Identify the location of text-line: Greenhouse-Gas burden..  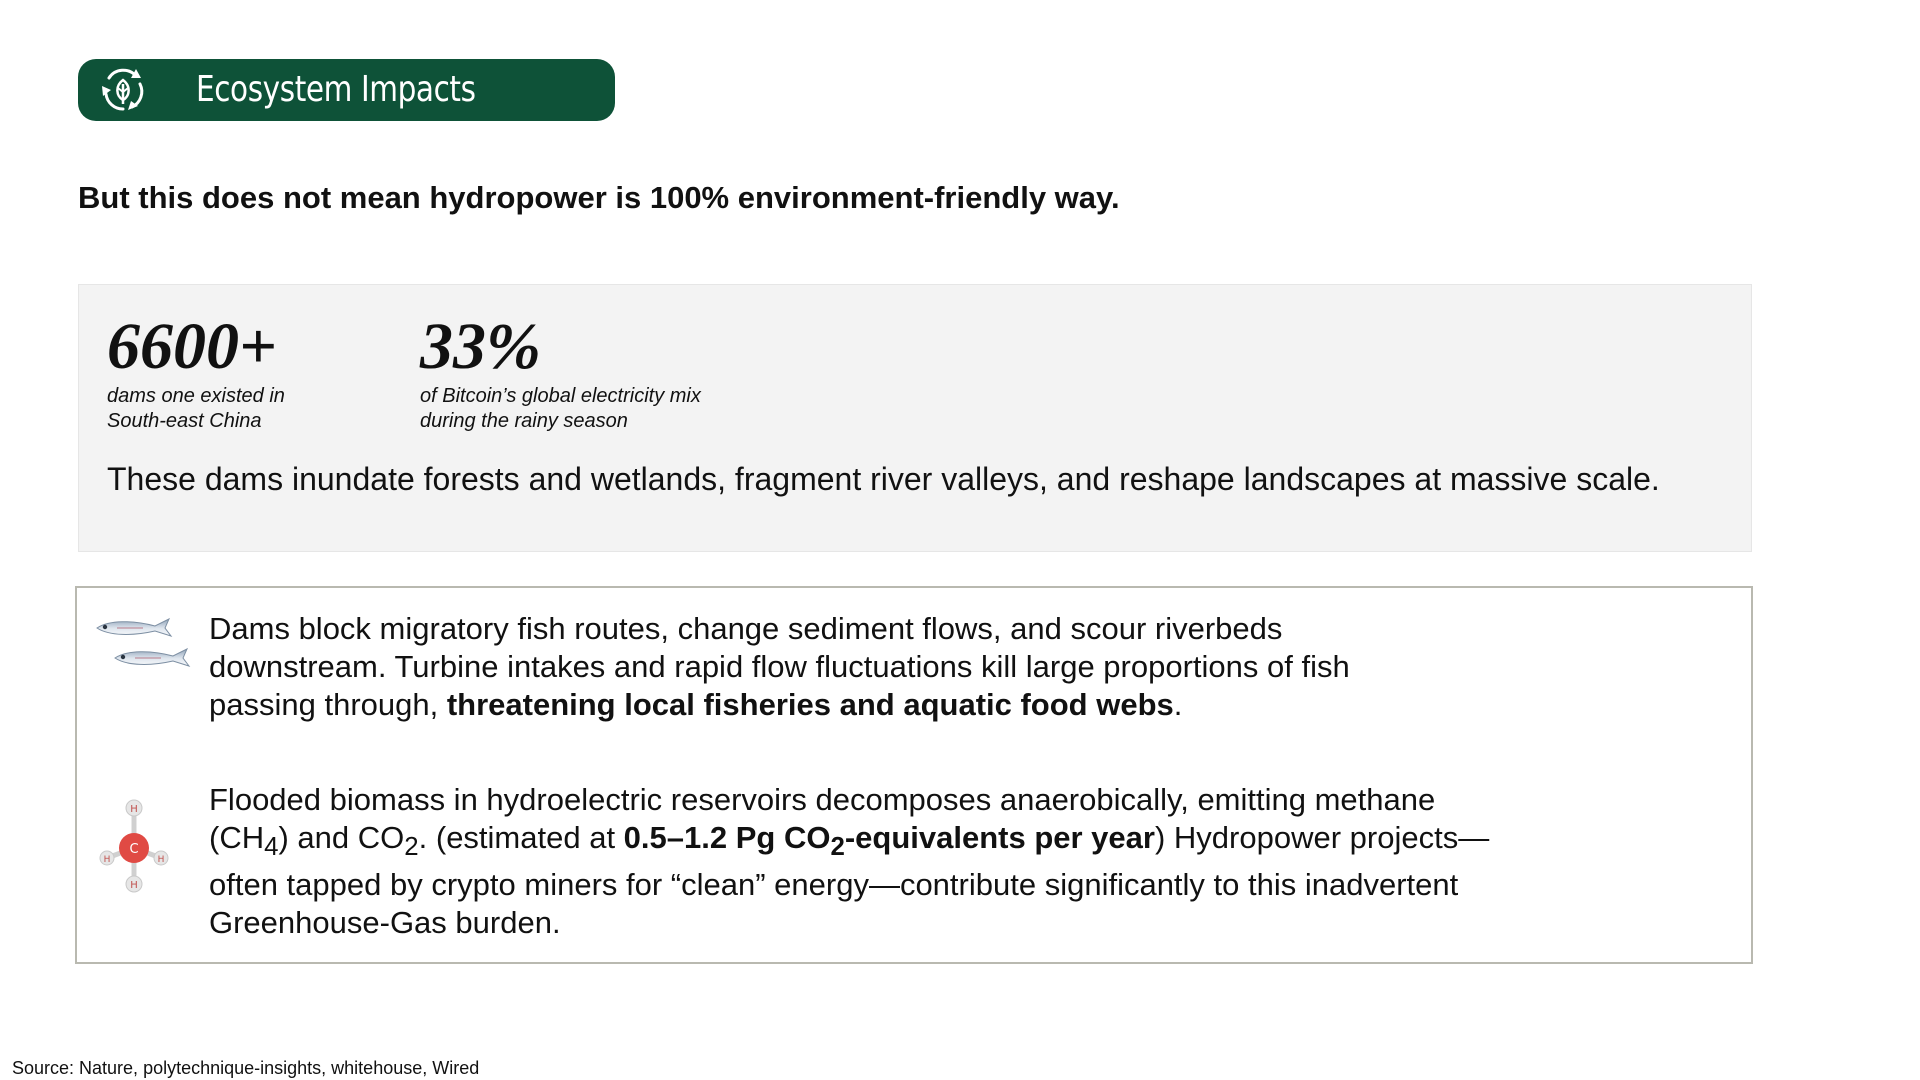
(385, 923).